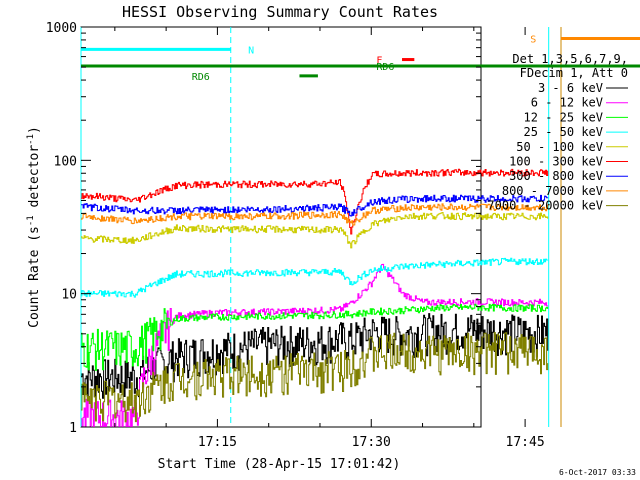 Image resolution: width=640 pixels, height=480 pixels. What do you see at coordinates (570, 59) in the screenshot?
I see `legend-header-1: Det 1,3,5,6,7,9,` at bounding box center [570, 59].